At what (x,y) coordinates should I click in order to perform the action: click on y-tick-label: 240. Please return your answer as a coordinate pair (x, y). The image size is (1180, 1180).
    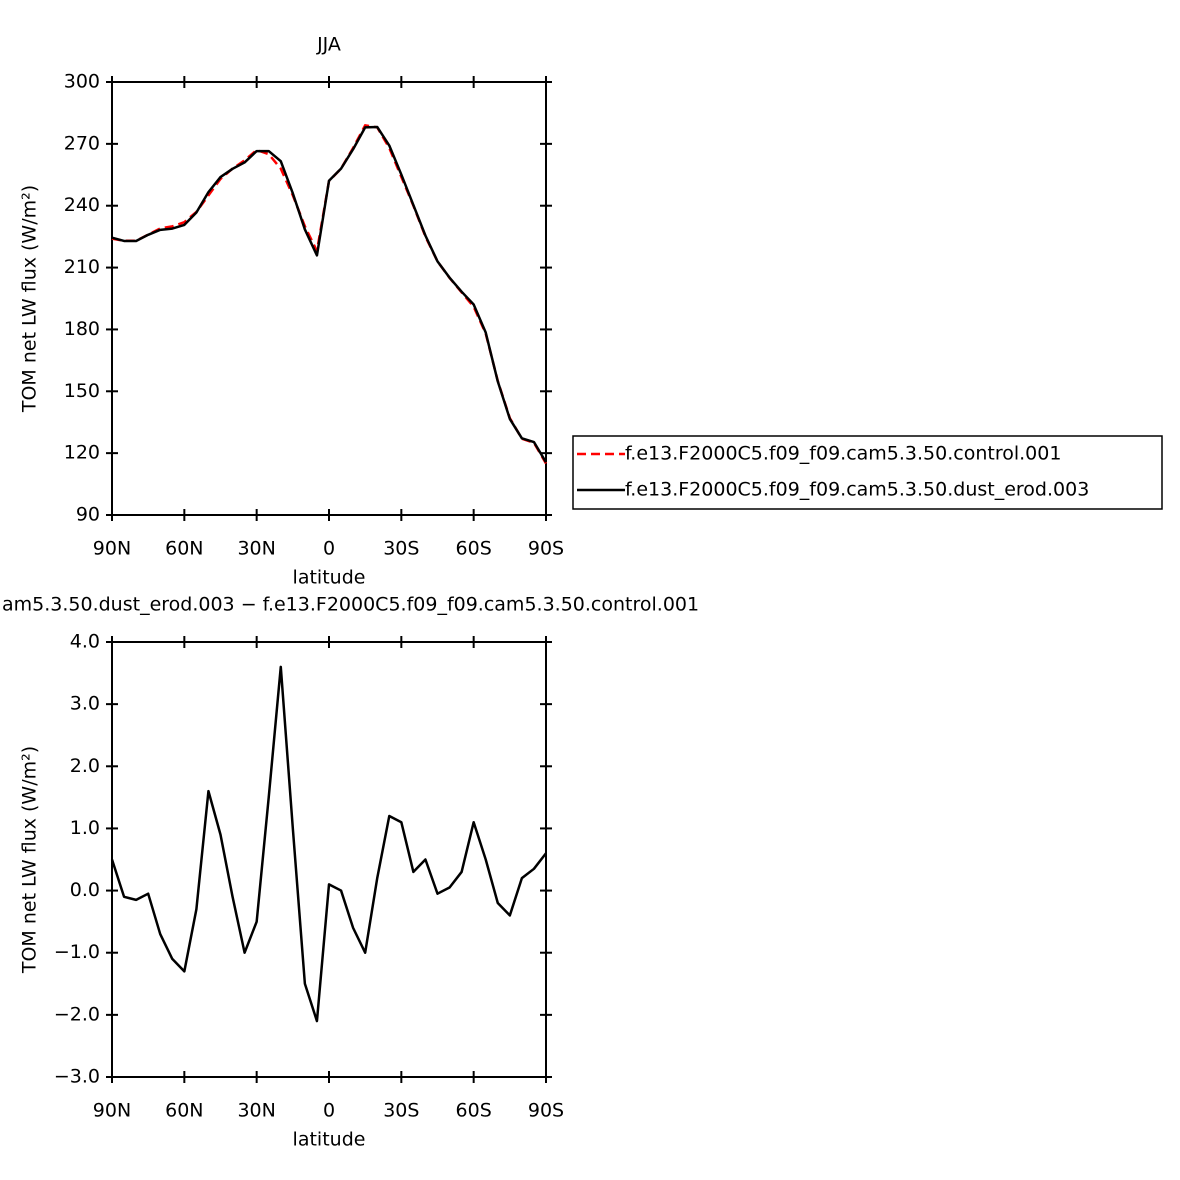
    Looking at the image, I should click on (82, 205).